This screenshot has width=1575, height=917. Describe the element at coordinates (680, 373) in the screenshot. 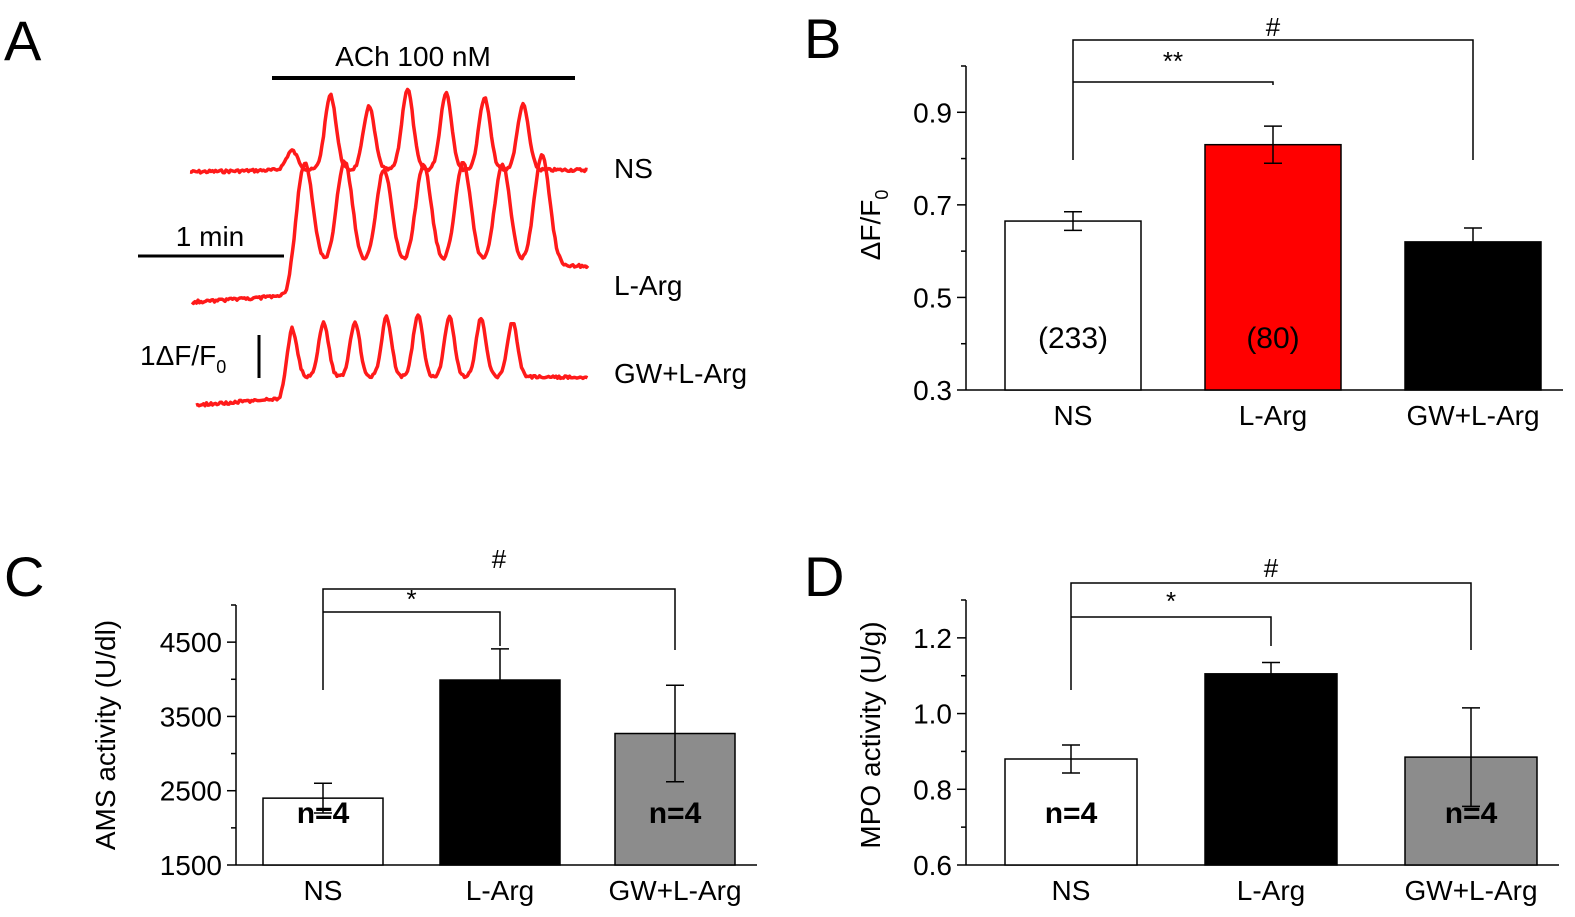

I see `trace-label: GW+L-Arg` at that location.